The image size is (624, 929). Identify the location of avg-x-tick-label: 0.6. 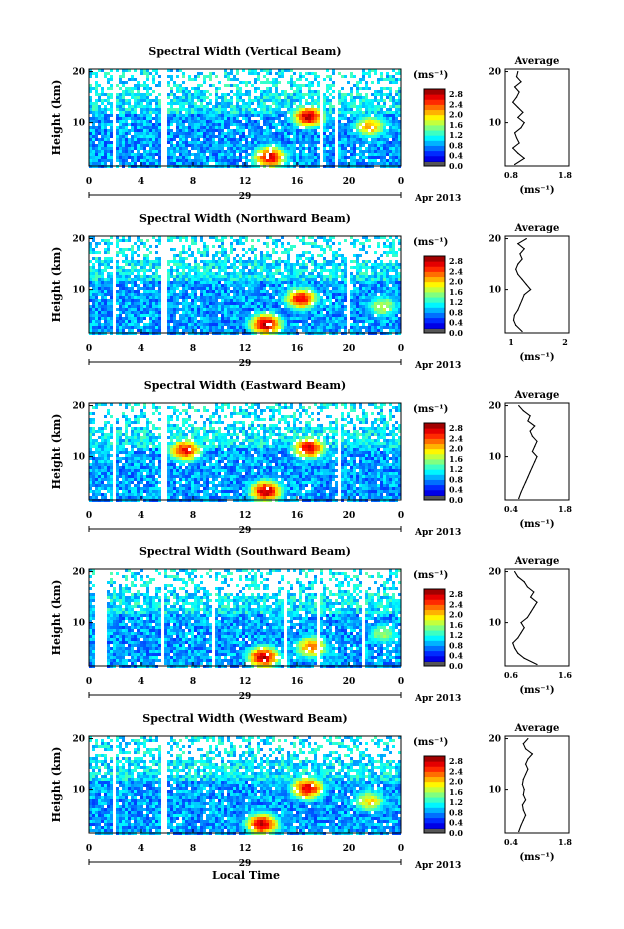
(511, 675).